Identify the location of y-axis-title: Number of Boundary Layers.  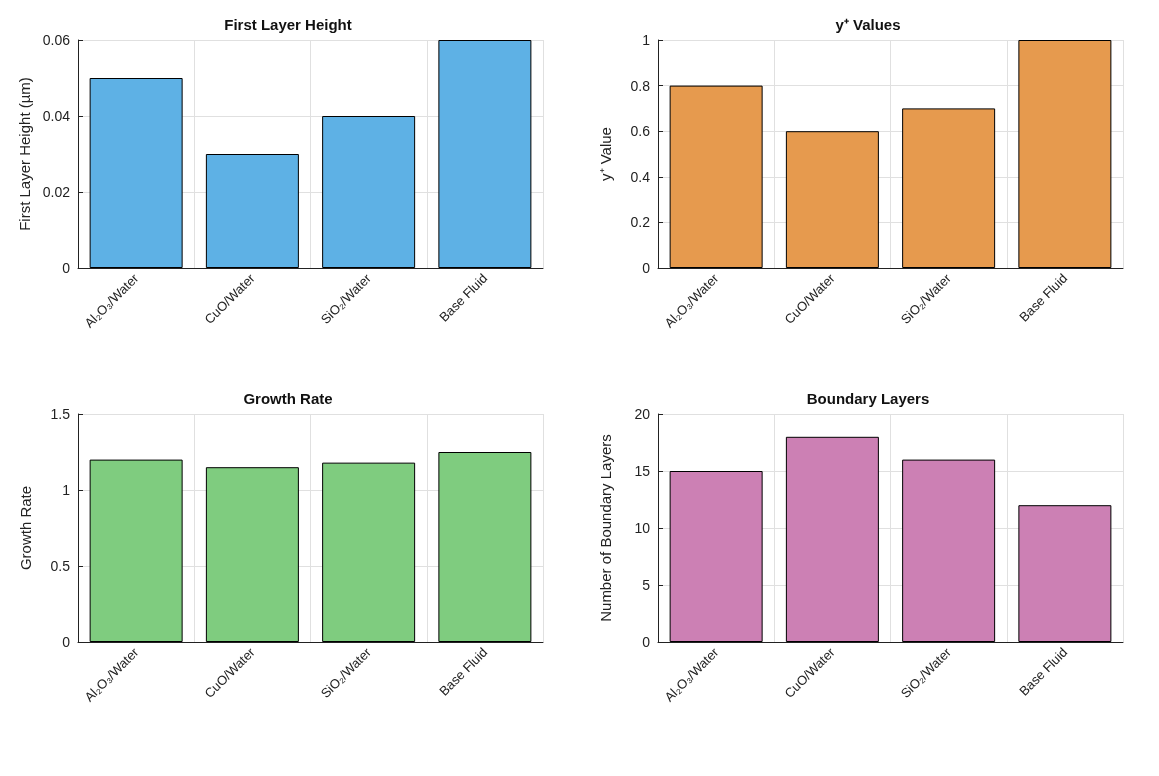
(605, 528).